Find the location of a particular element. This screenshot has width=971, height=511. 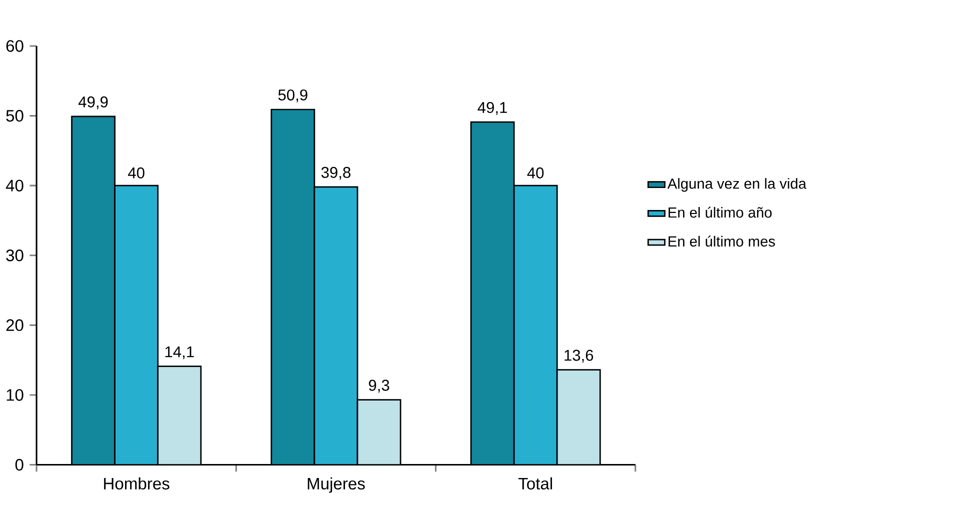

data-label: 50,9 is located at coordinates (293, 96).